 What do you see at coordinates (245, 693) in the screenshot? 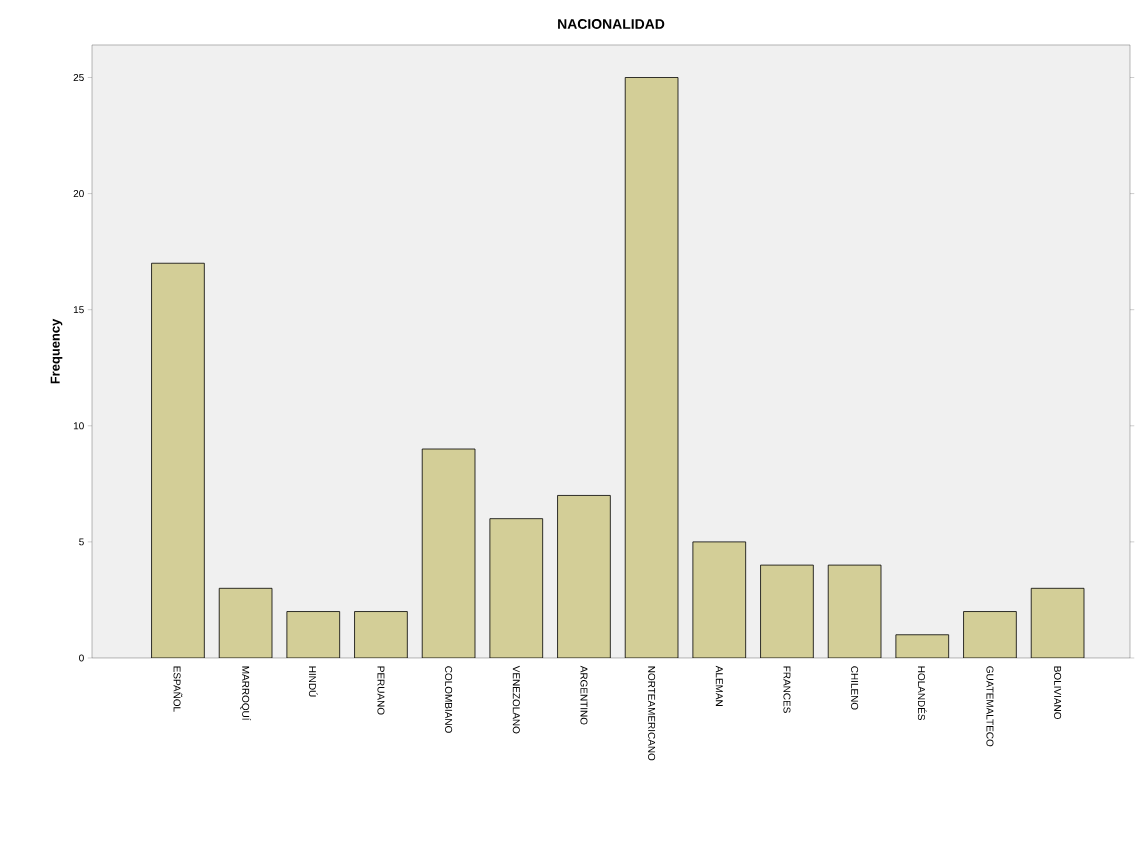
I see `x-tick-label: MARROQUÍ` at bounding box center [245, 693].